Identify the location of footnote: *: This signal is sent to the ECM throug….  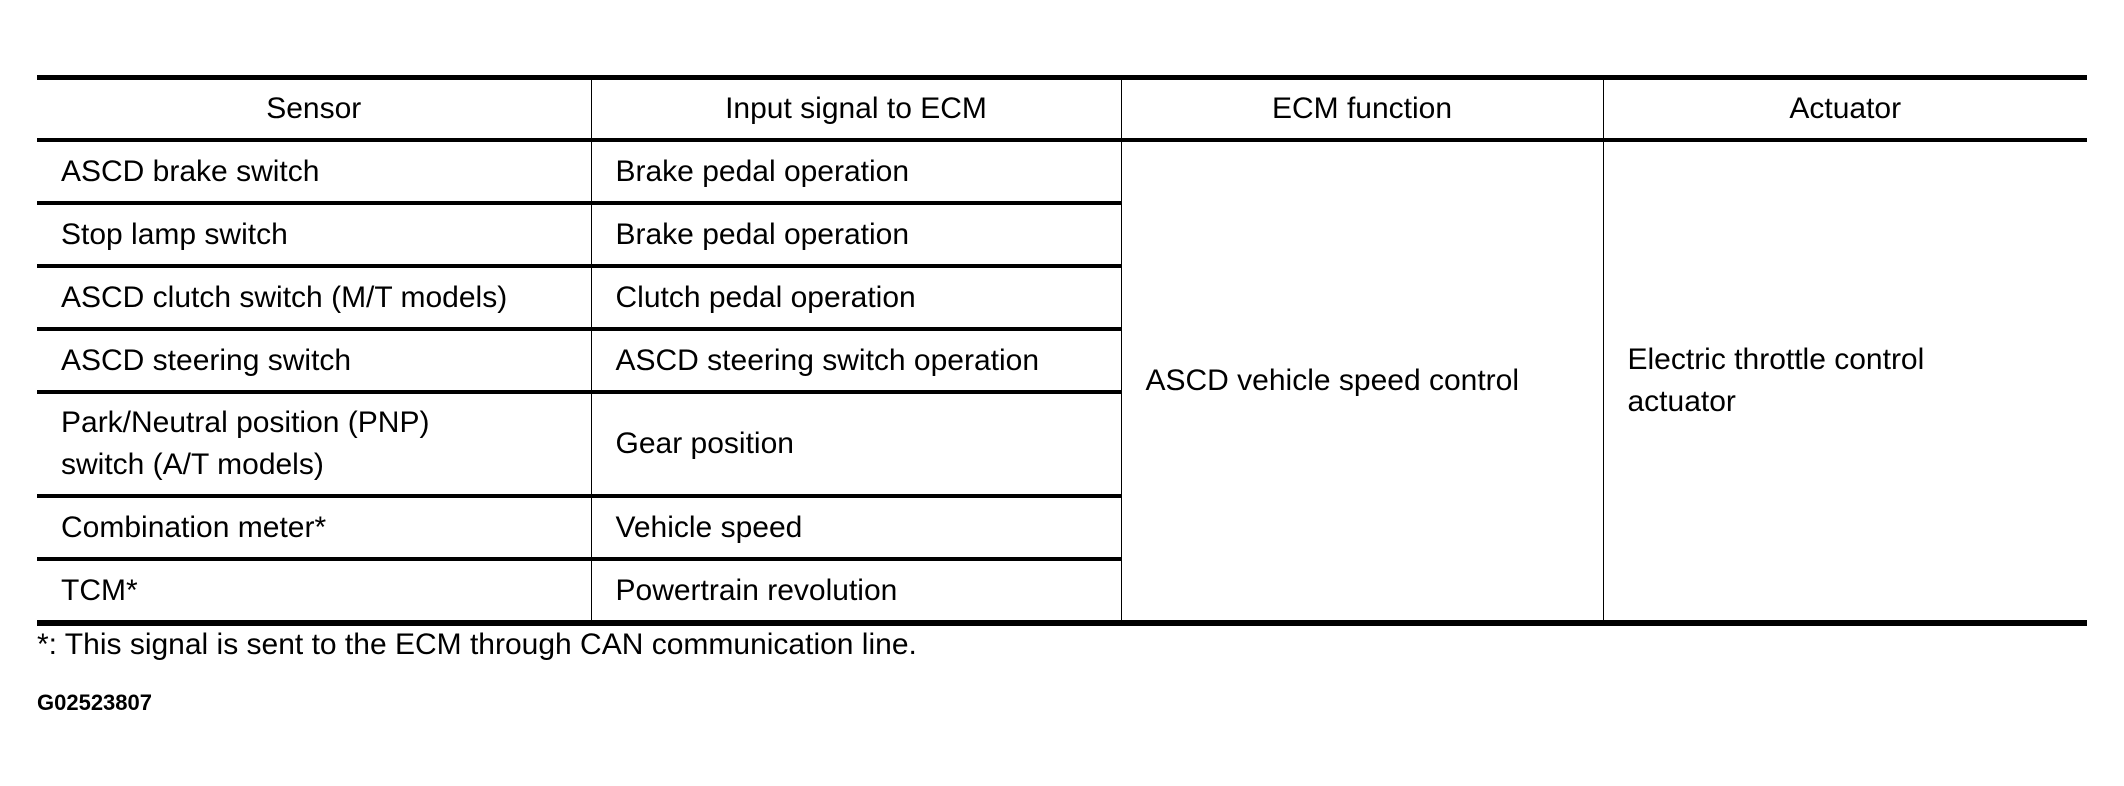
(477, 644).